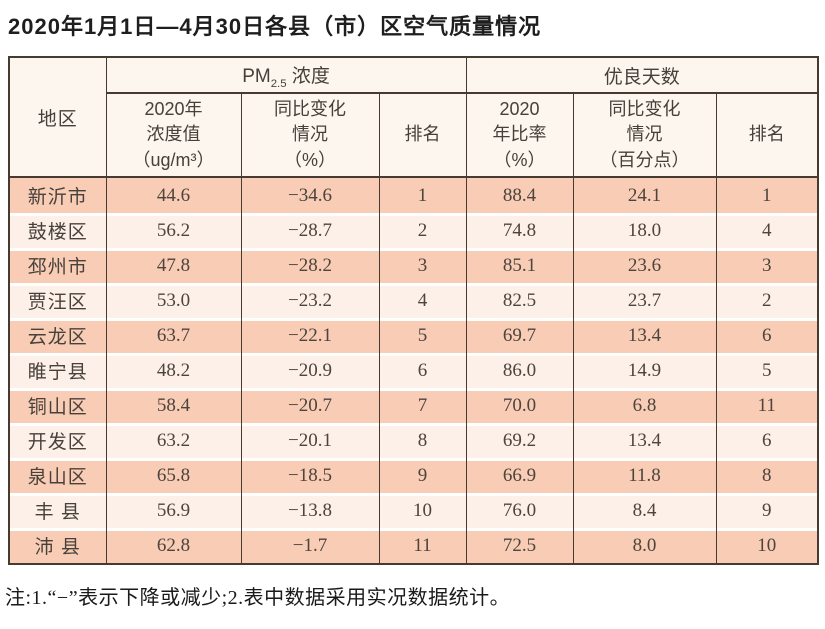  I want to click on header-line: 年比率, so click(519, 134).